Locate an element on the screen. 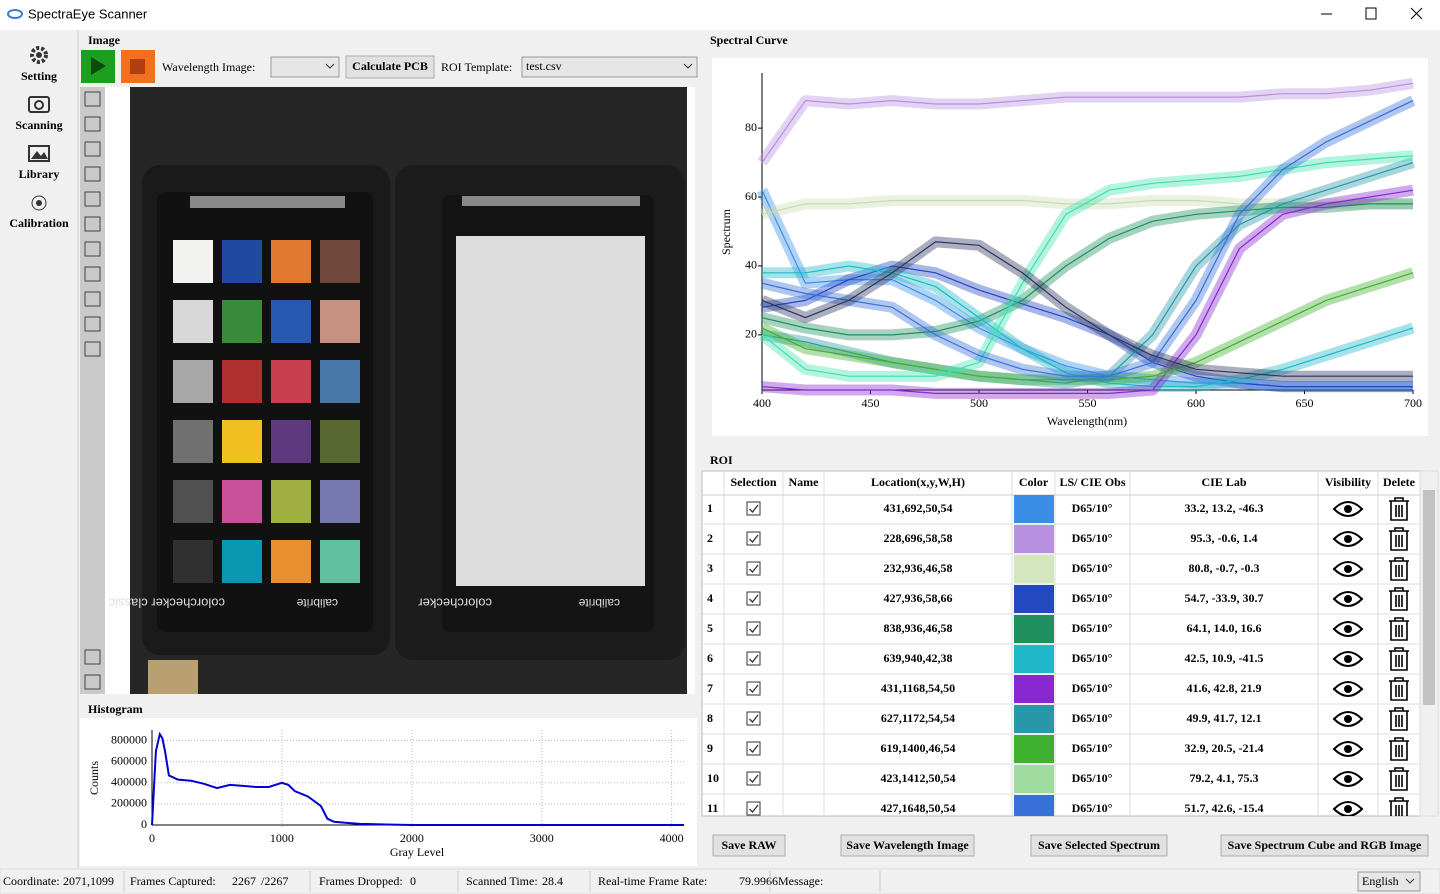 The height and width of the screenshot is (894, 1440). button-label: Save Wavelength Image is located at coordinates (907, 845).